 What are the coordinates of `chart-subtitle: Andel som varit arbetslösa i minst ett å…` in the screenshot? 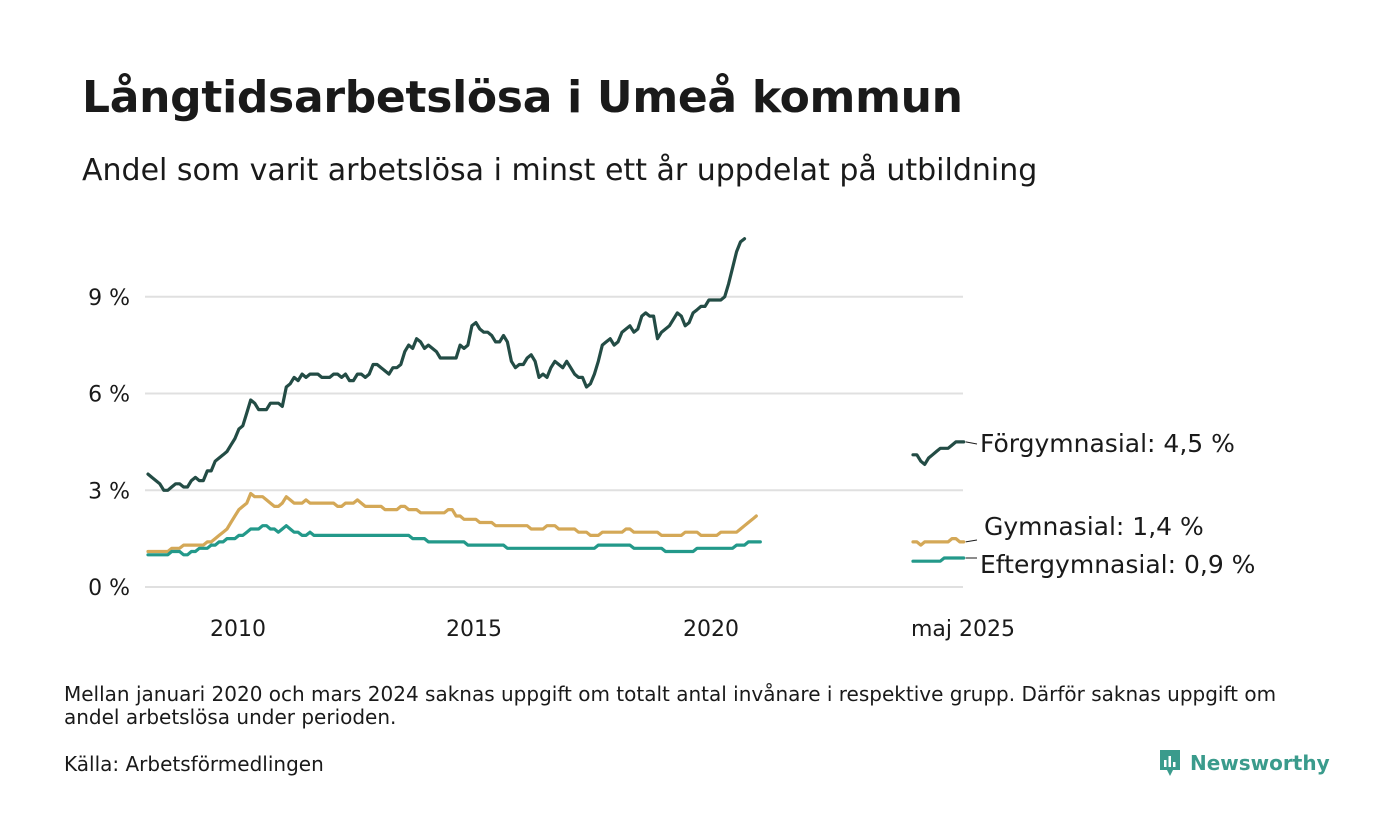 It's located at (560, 170).